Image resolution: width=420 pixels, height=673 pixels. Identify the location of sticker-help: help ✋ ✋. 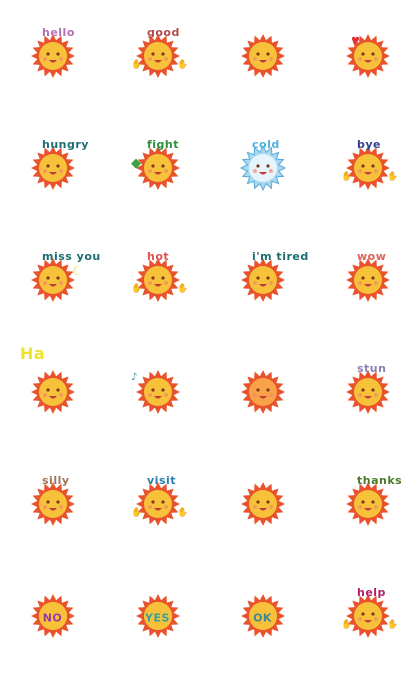
(367, 616).